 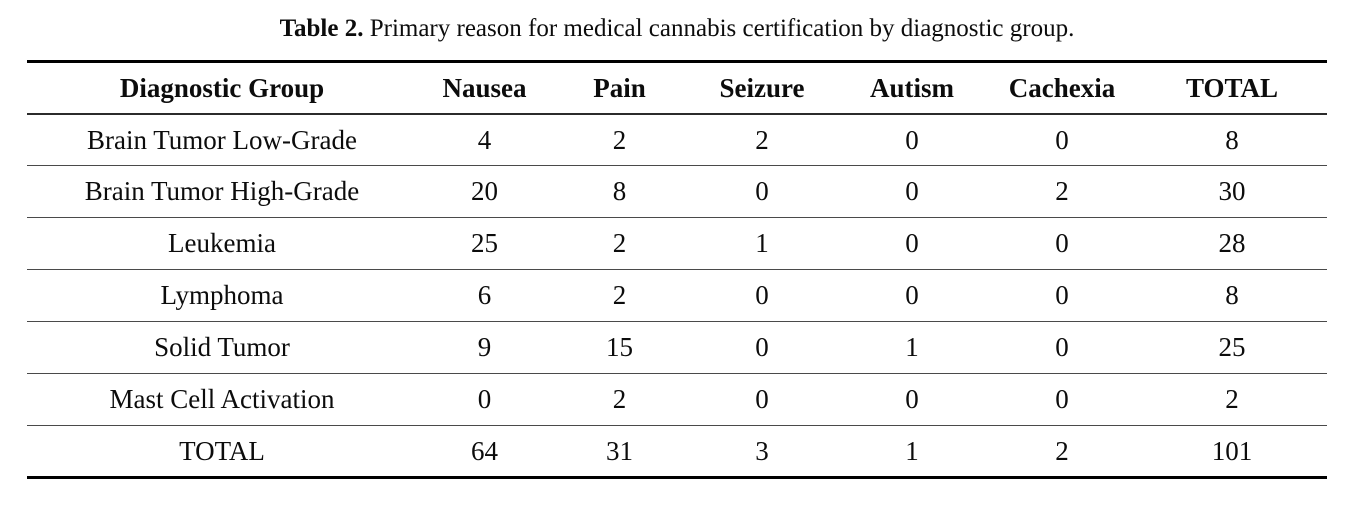 What do you see at coordinates (762, 450) in the screenshot?
I see `cell-seizure: 3` at bounding box center [762, 450].